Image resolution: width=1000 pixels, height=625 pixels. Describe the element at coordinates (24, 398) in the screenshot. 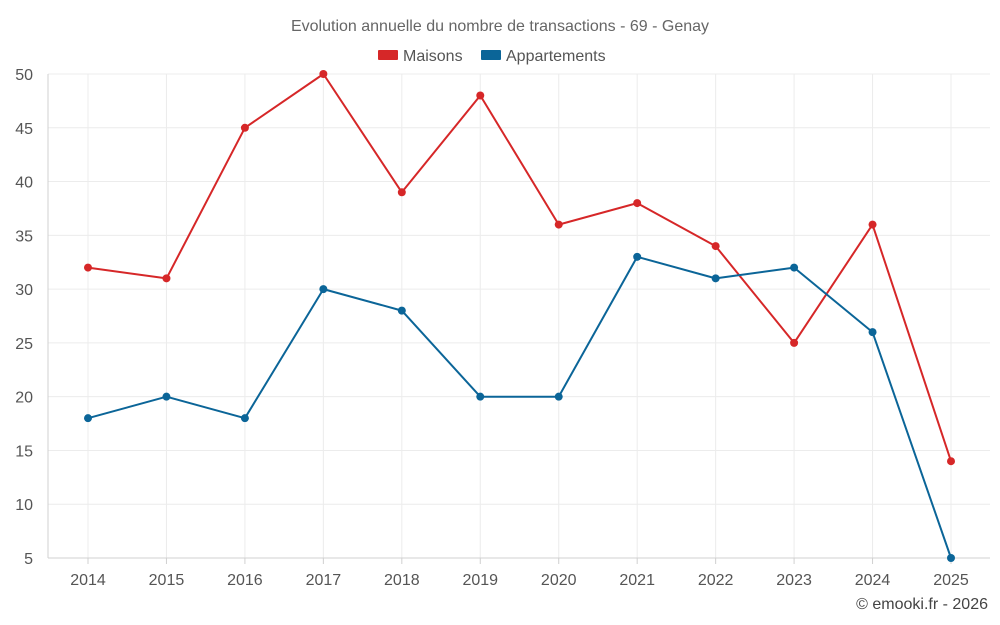

I see `y-tick-label: 20` at that location.